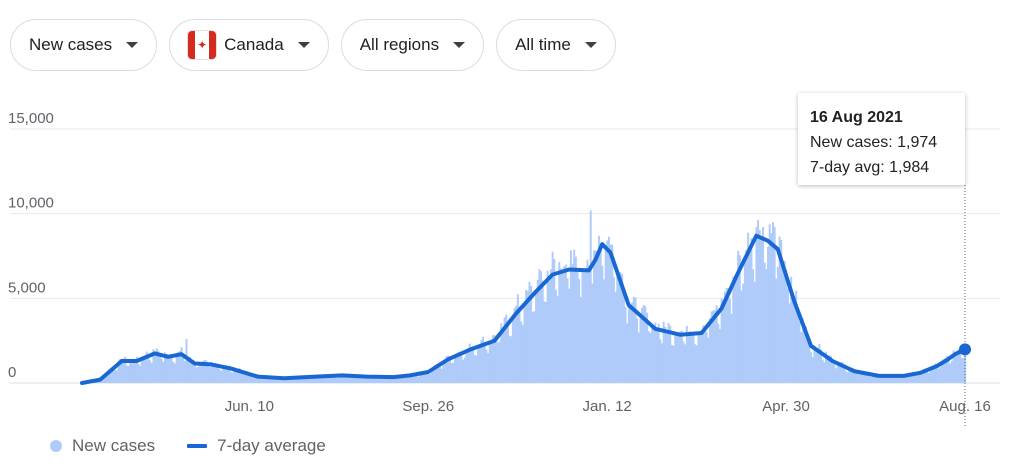 This screenshot has width=1013, height=468. I want to click on y-tick-label: 15,000, so click(31, 118).